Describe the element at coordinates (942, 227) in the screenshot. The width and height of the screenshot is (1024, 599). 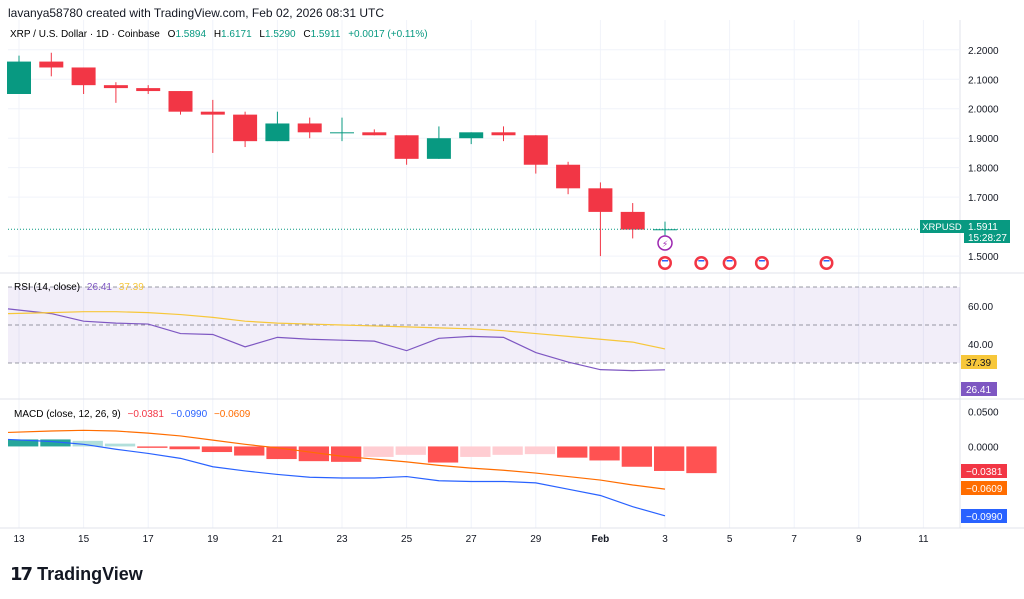
I see `symbol-tag: XRPUSD` at that location.